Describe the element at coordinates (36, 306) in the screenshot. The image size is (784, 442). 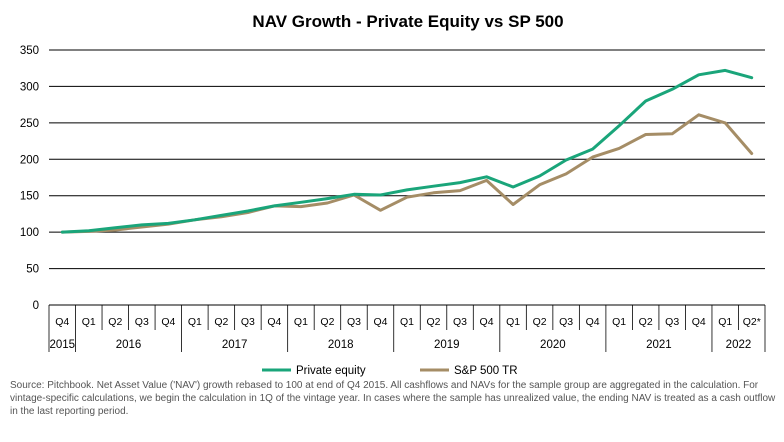
I see `y-tick-label: 0` at that location.